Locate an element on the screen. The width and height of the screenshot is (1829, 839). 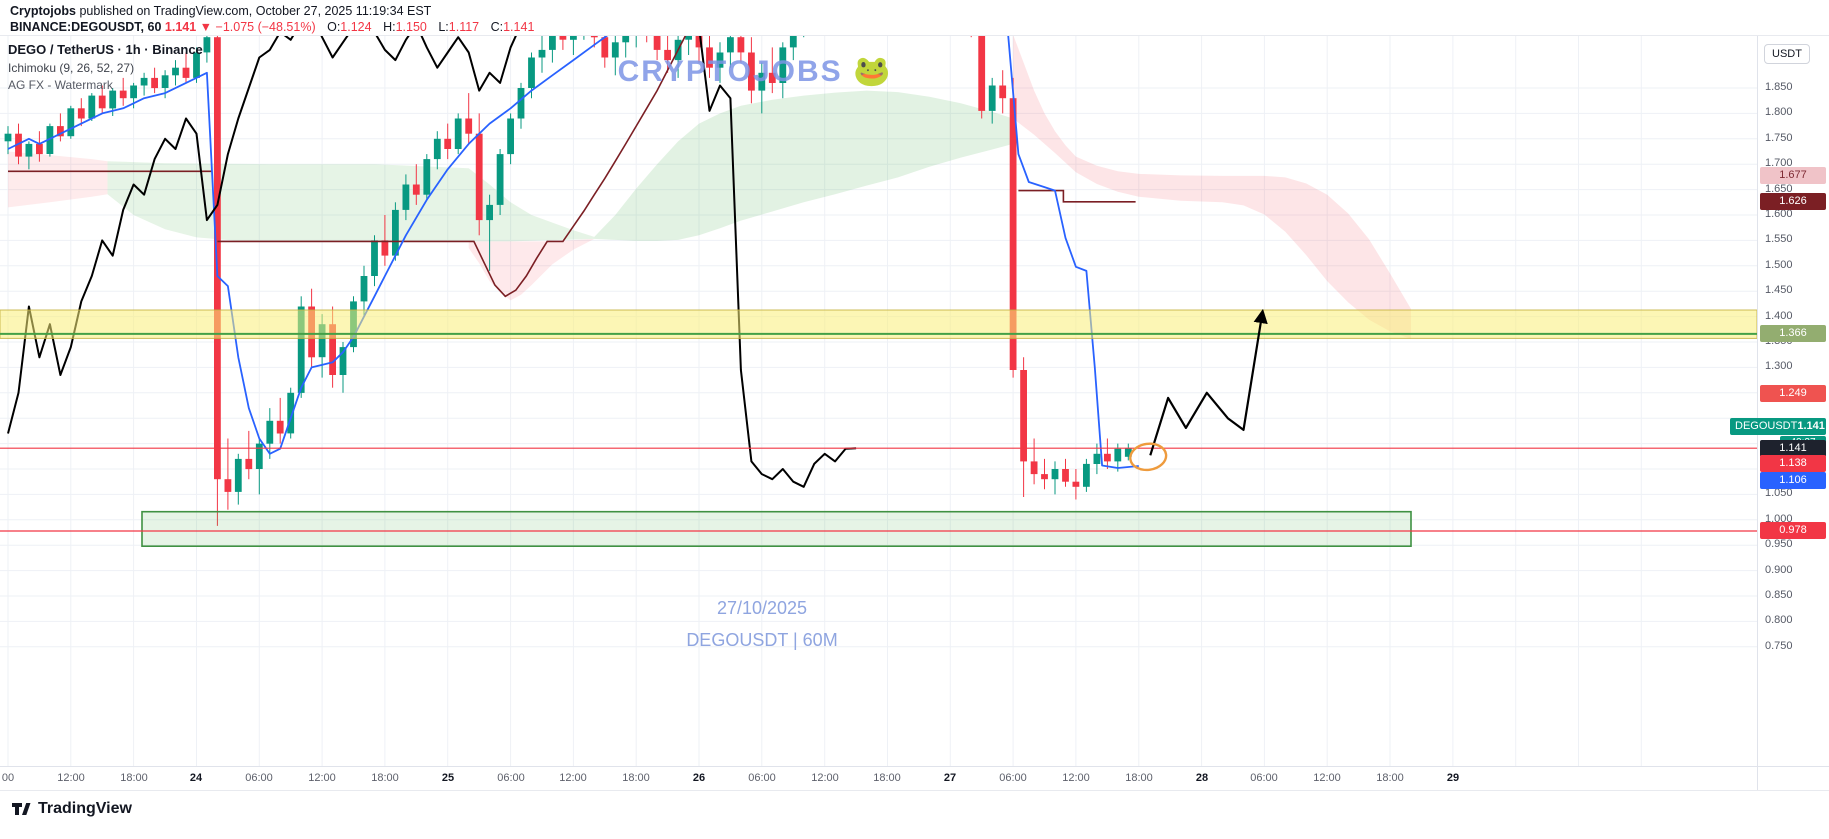
watermark-date: 27/10/2025 is located at coordinates (762, 608).